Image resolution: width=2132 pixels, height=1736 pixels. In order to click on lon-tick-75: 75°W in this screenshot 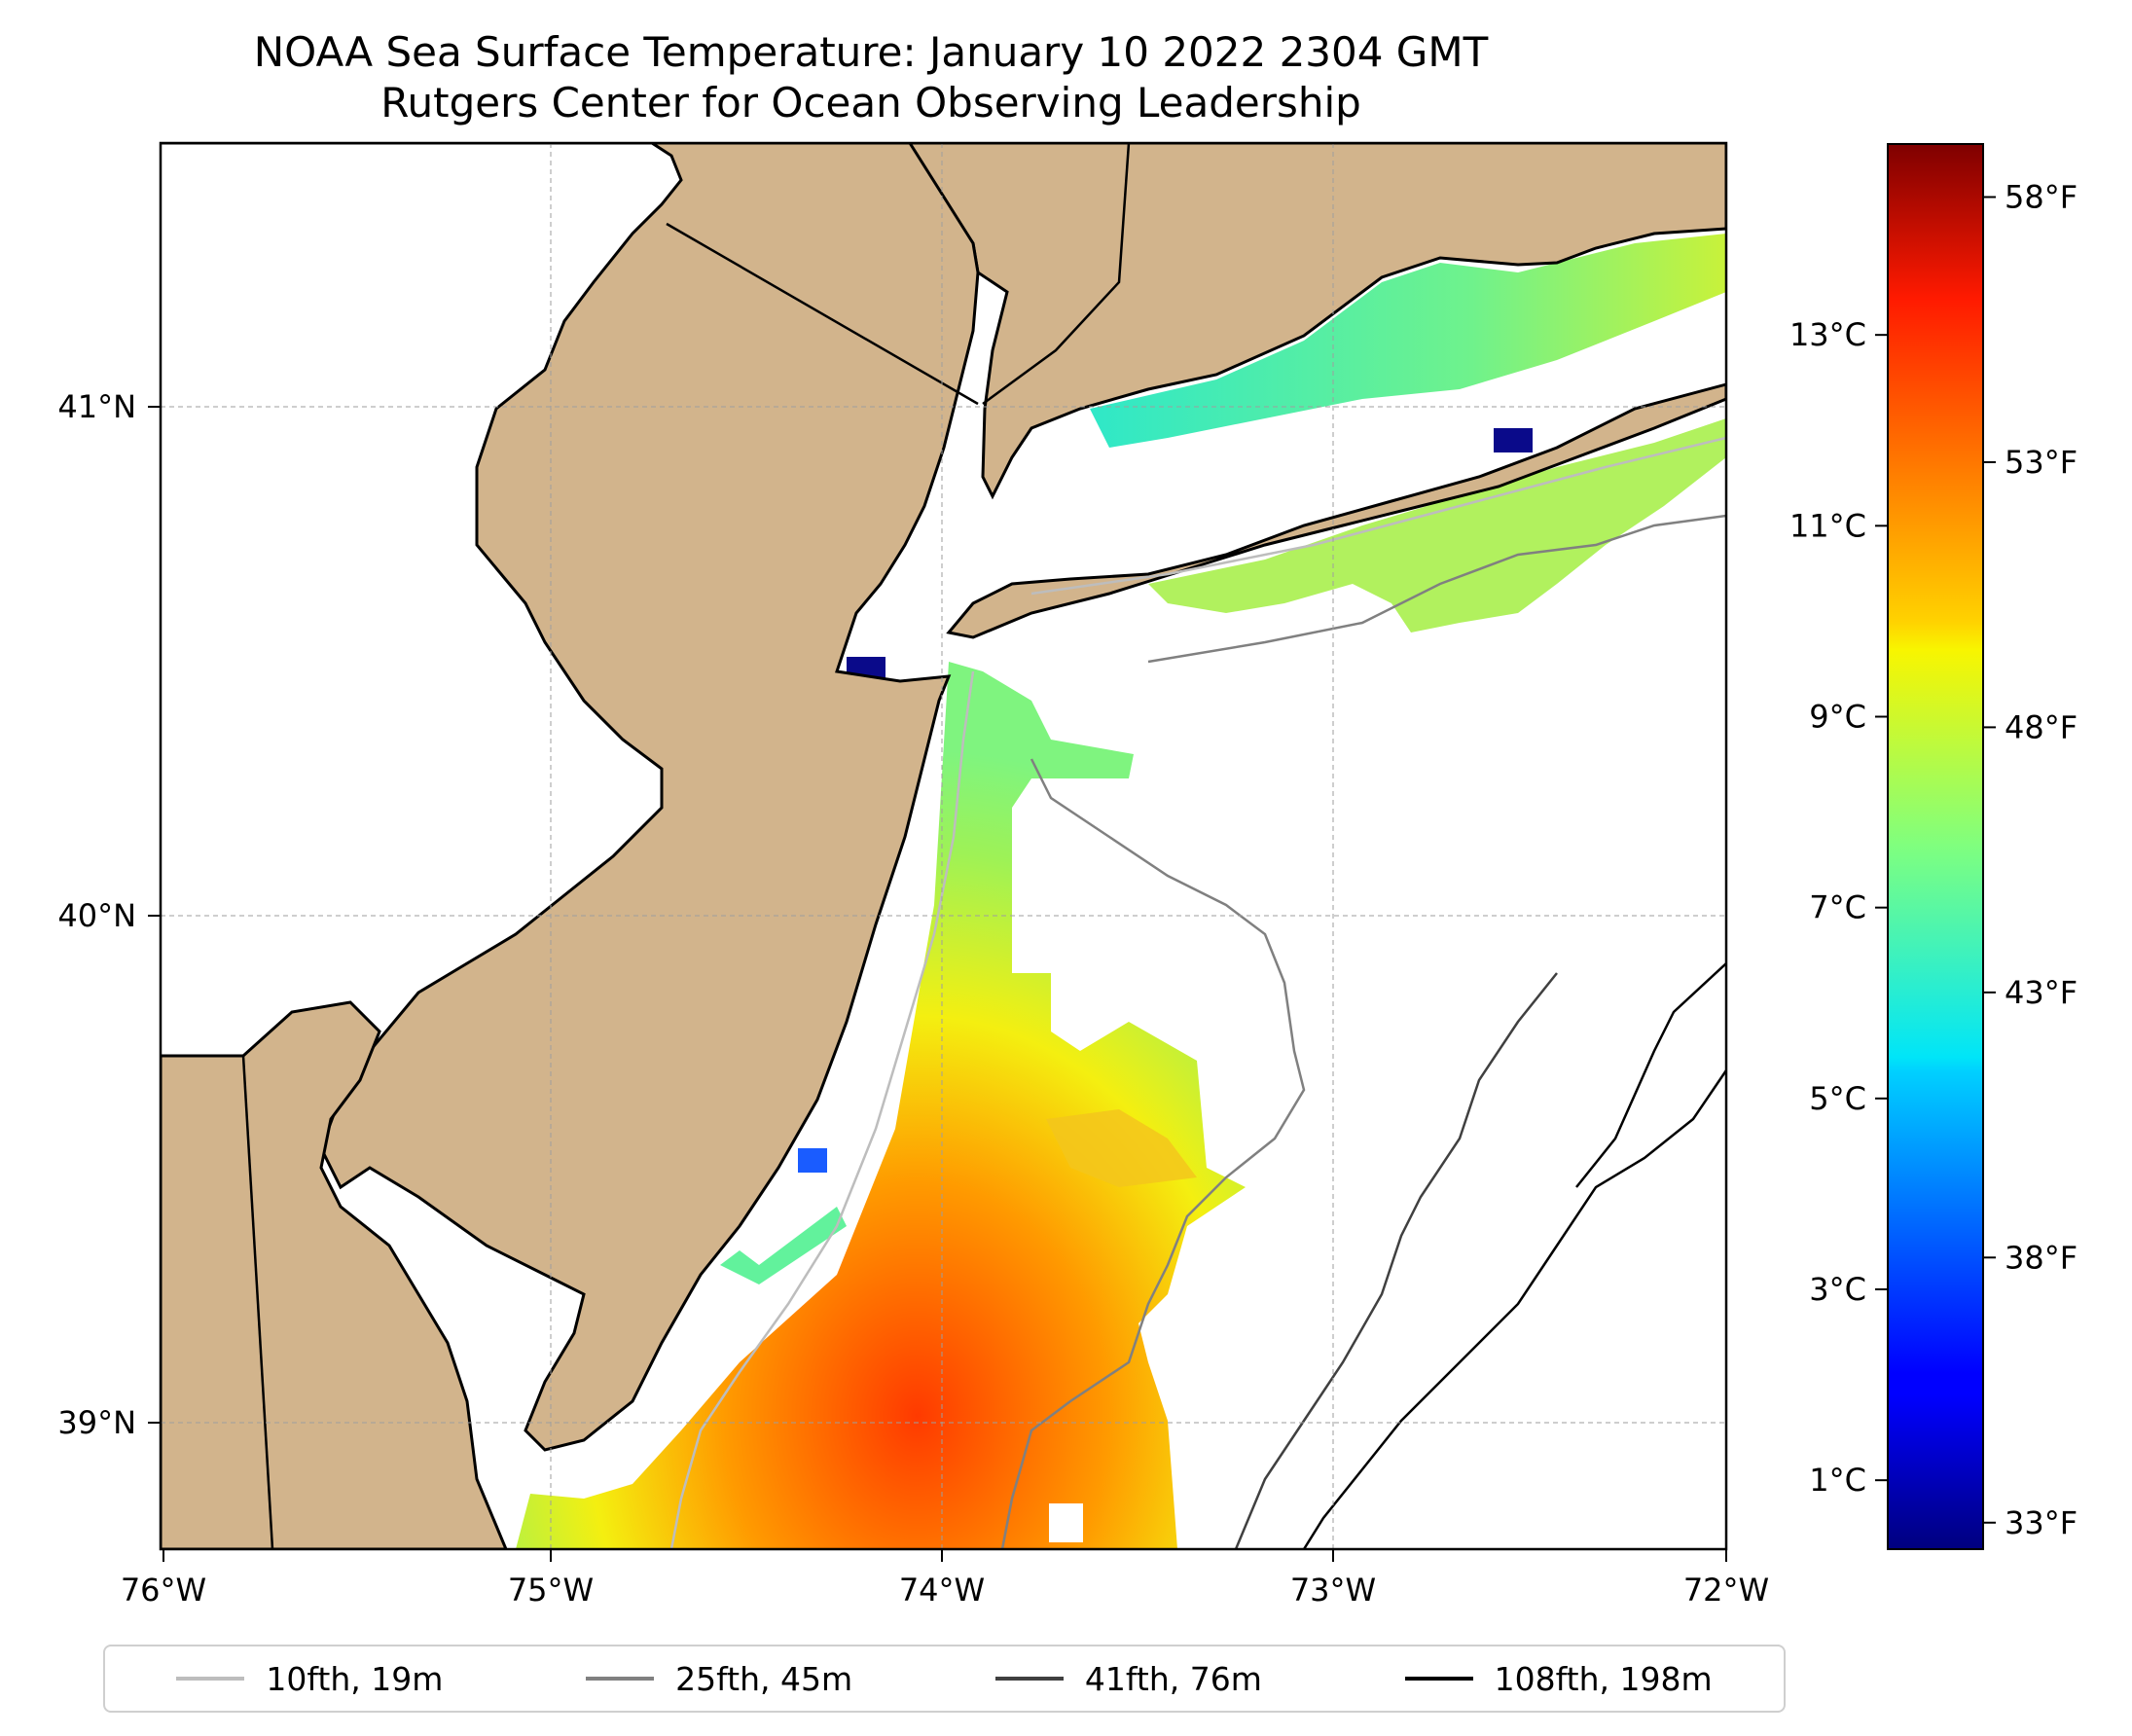, I will do `click(551, 1591)`.